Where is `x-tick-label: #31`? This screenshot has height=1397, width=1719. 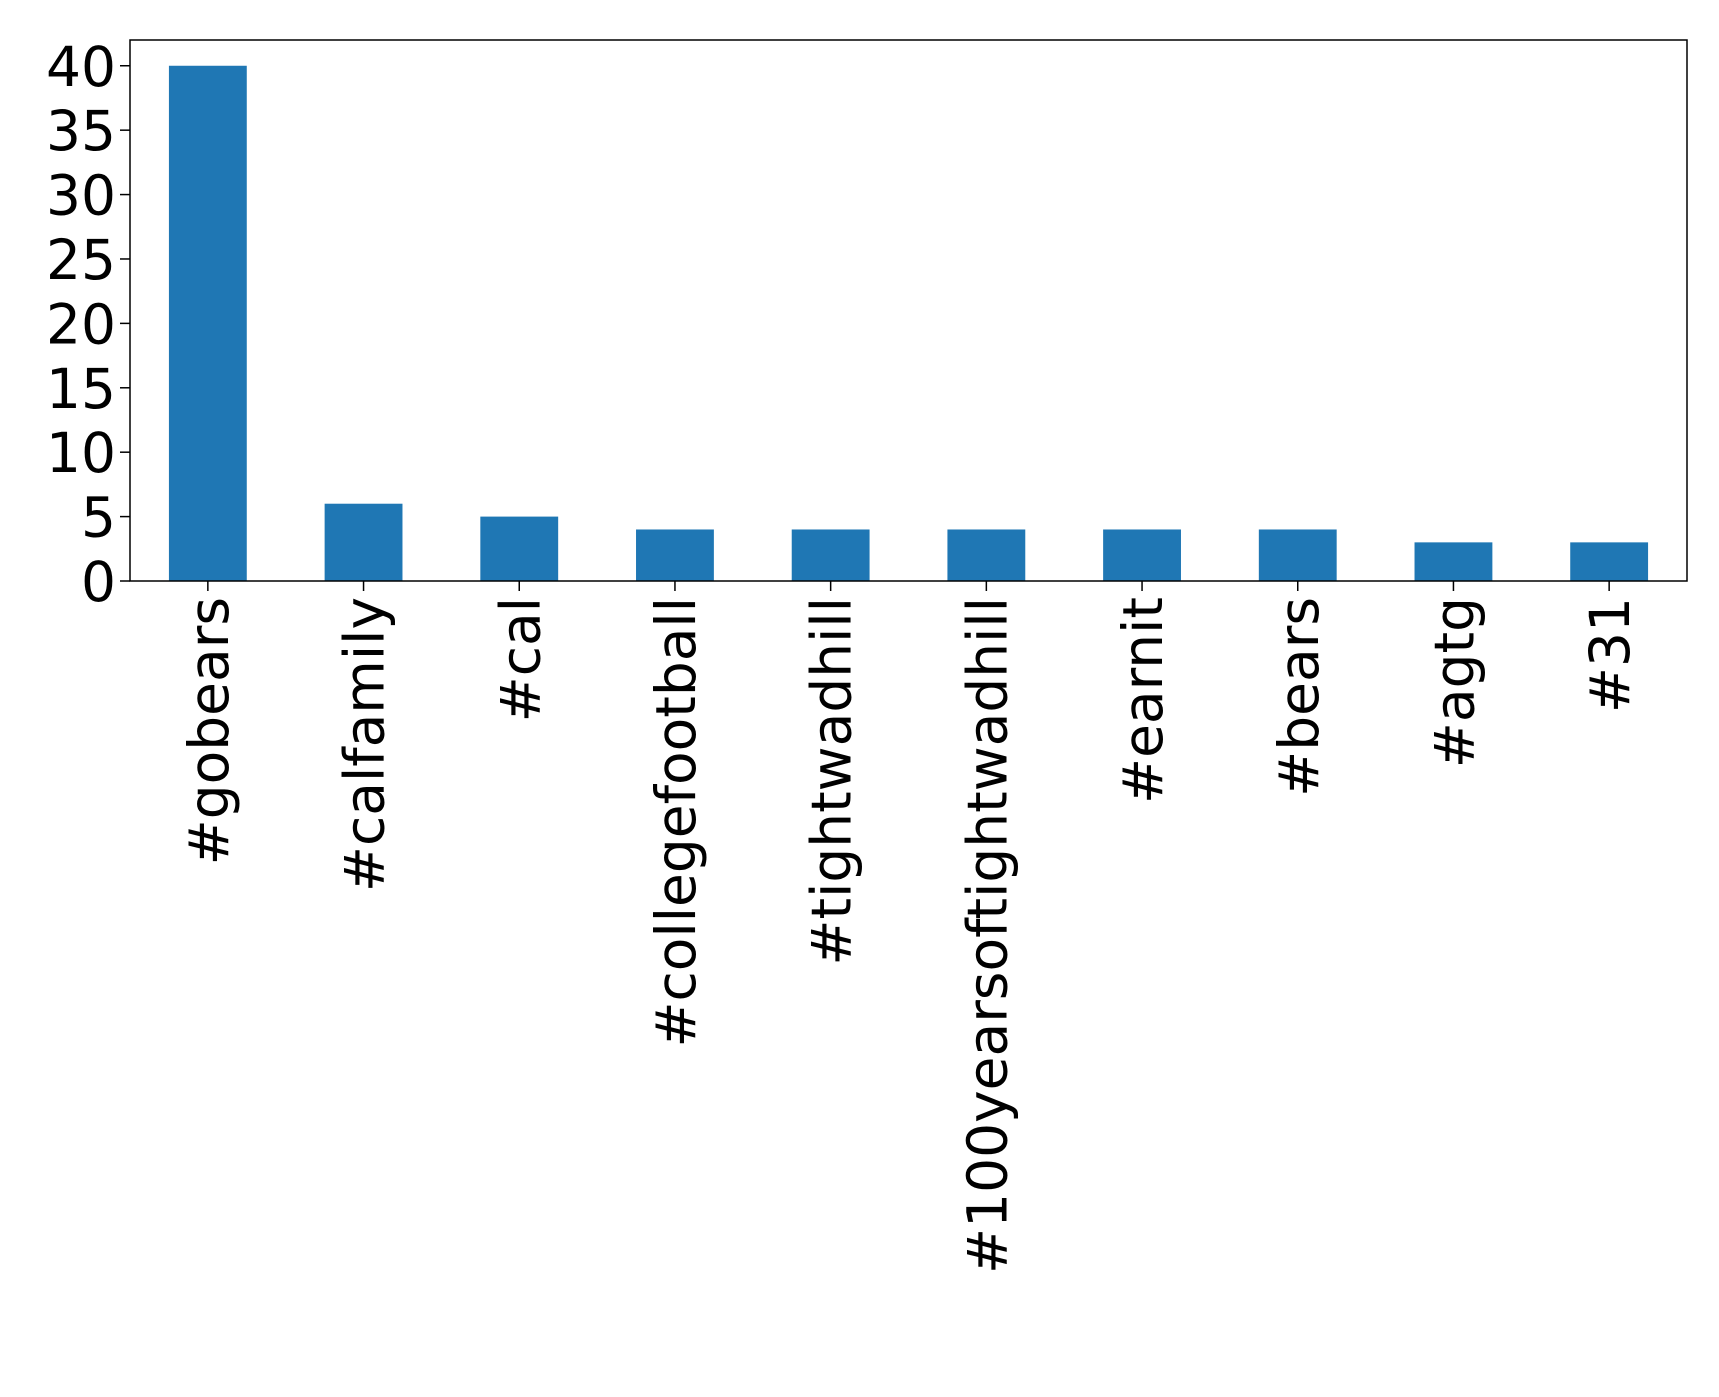
x-tick-label: #31 is located at coordinates (1610, 655).